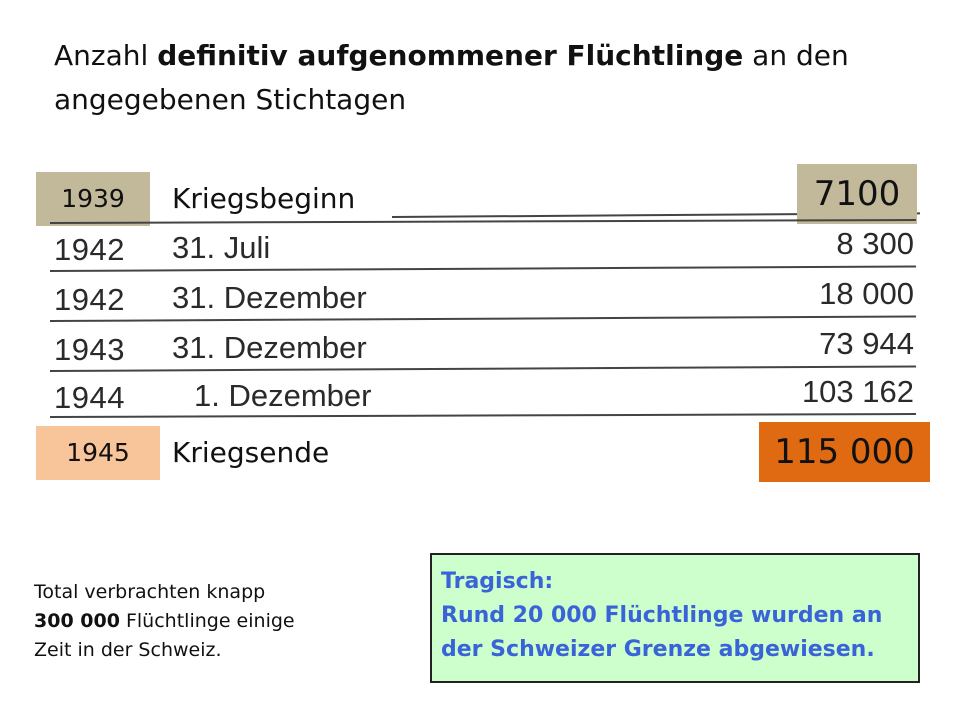  Describe the element at coordinates (857, 391) in the screenshot. I see `row-count: 103 162` at that location.